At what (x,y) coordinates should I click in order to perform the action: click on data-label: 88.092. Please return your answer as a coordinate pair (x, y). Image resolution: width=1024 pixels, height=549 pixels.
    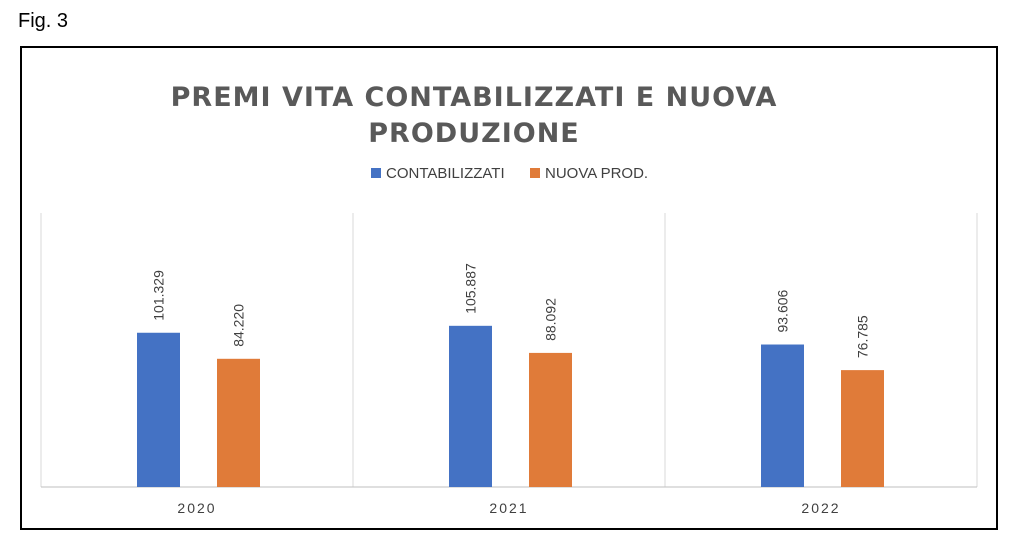
    Looking at the image, I should click on (551, 319).